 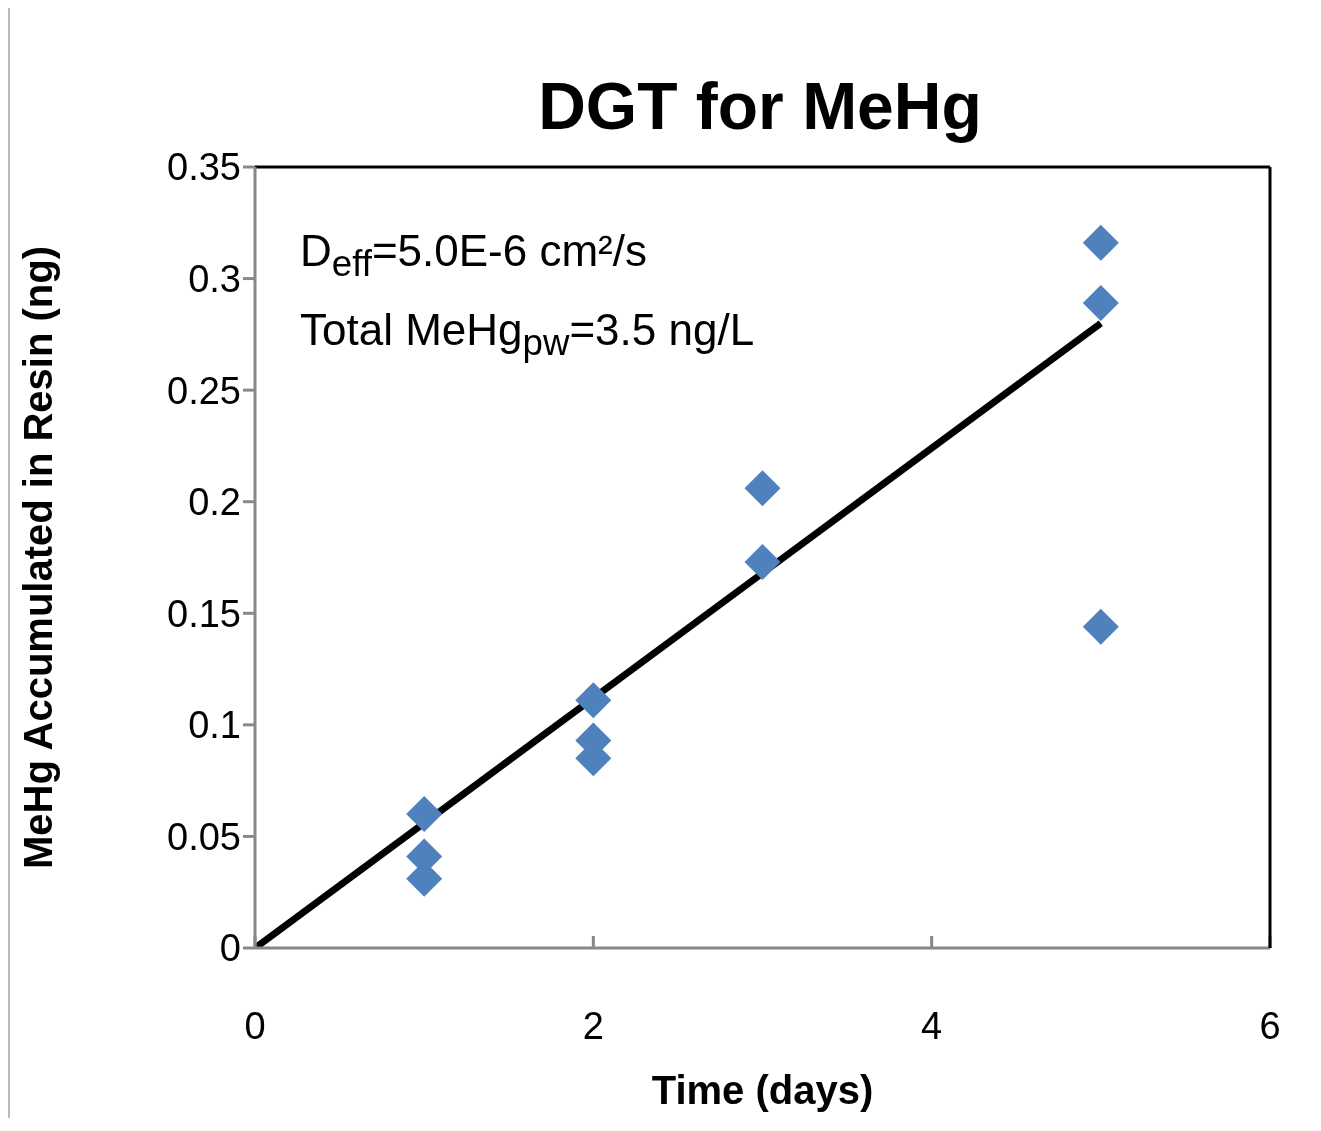 I want to click on y-tick-label: 0.2, so click(x=214, y=502).